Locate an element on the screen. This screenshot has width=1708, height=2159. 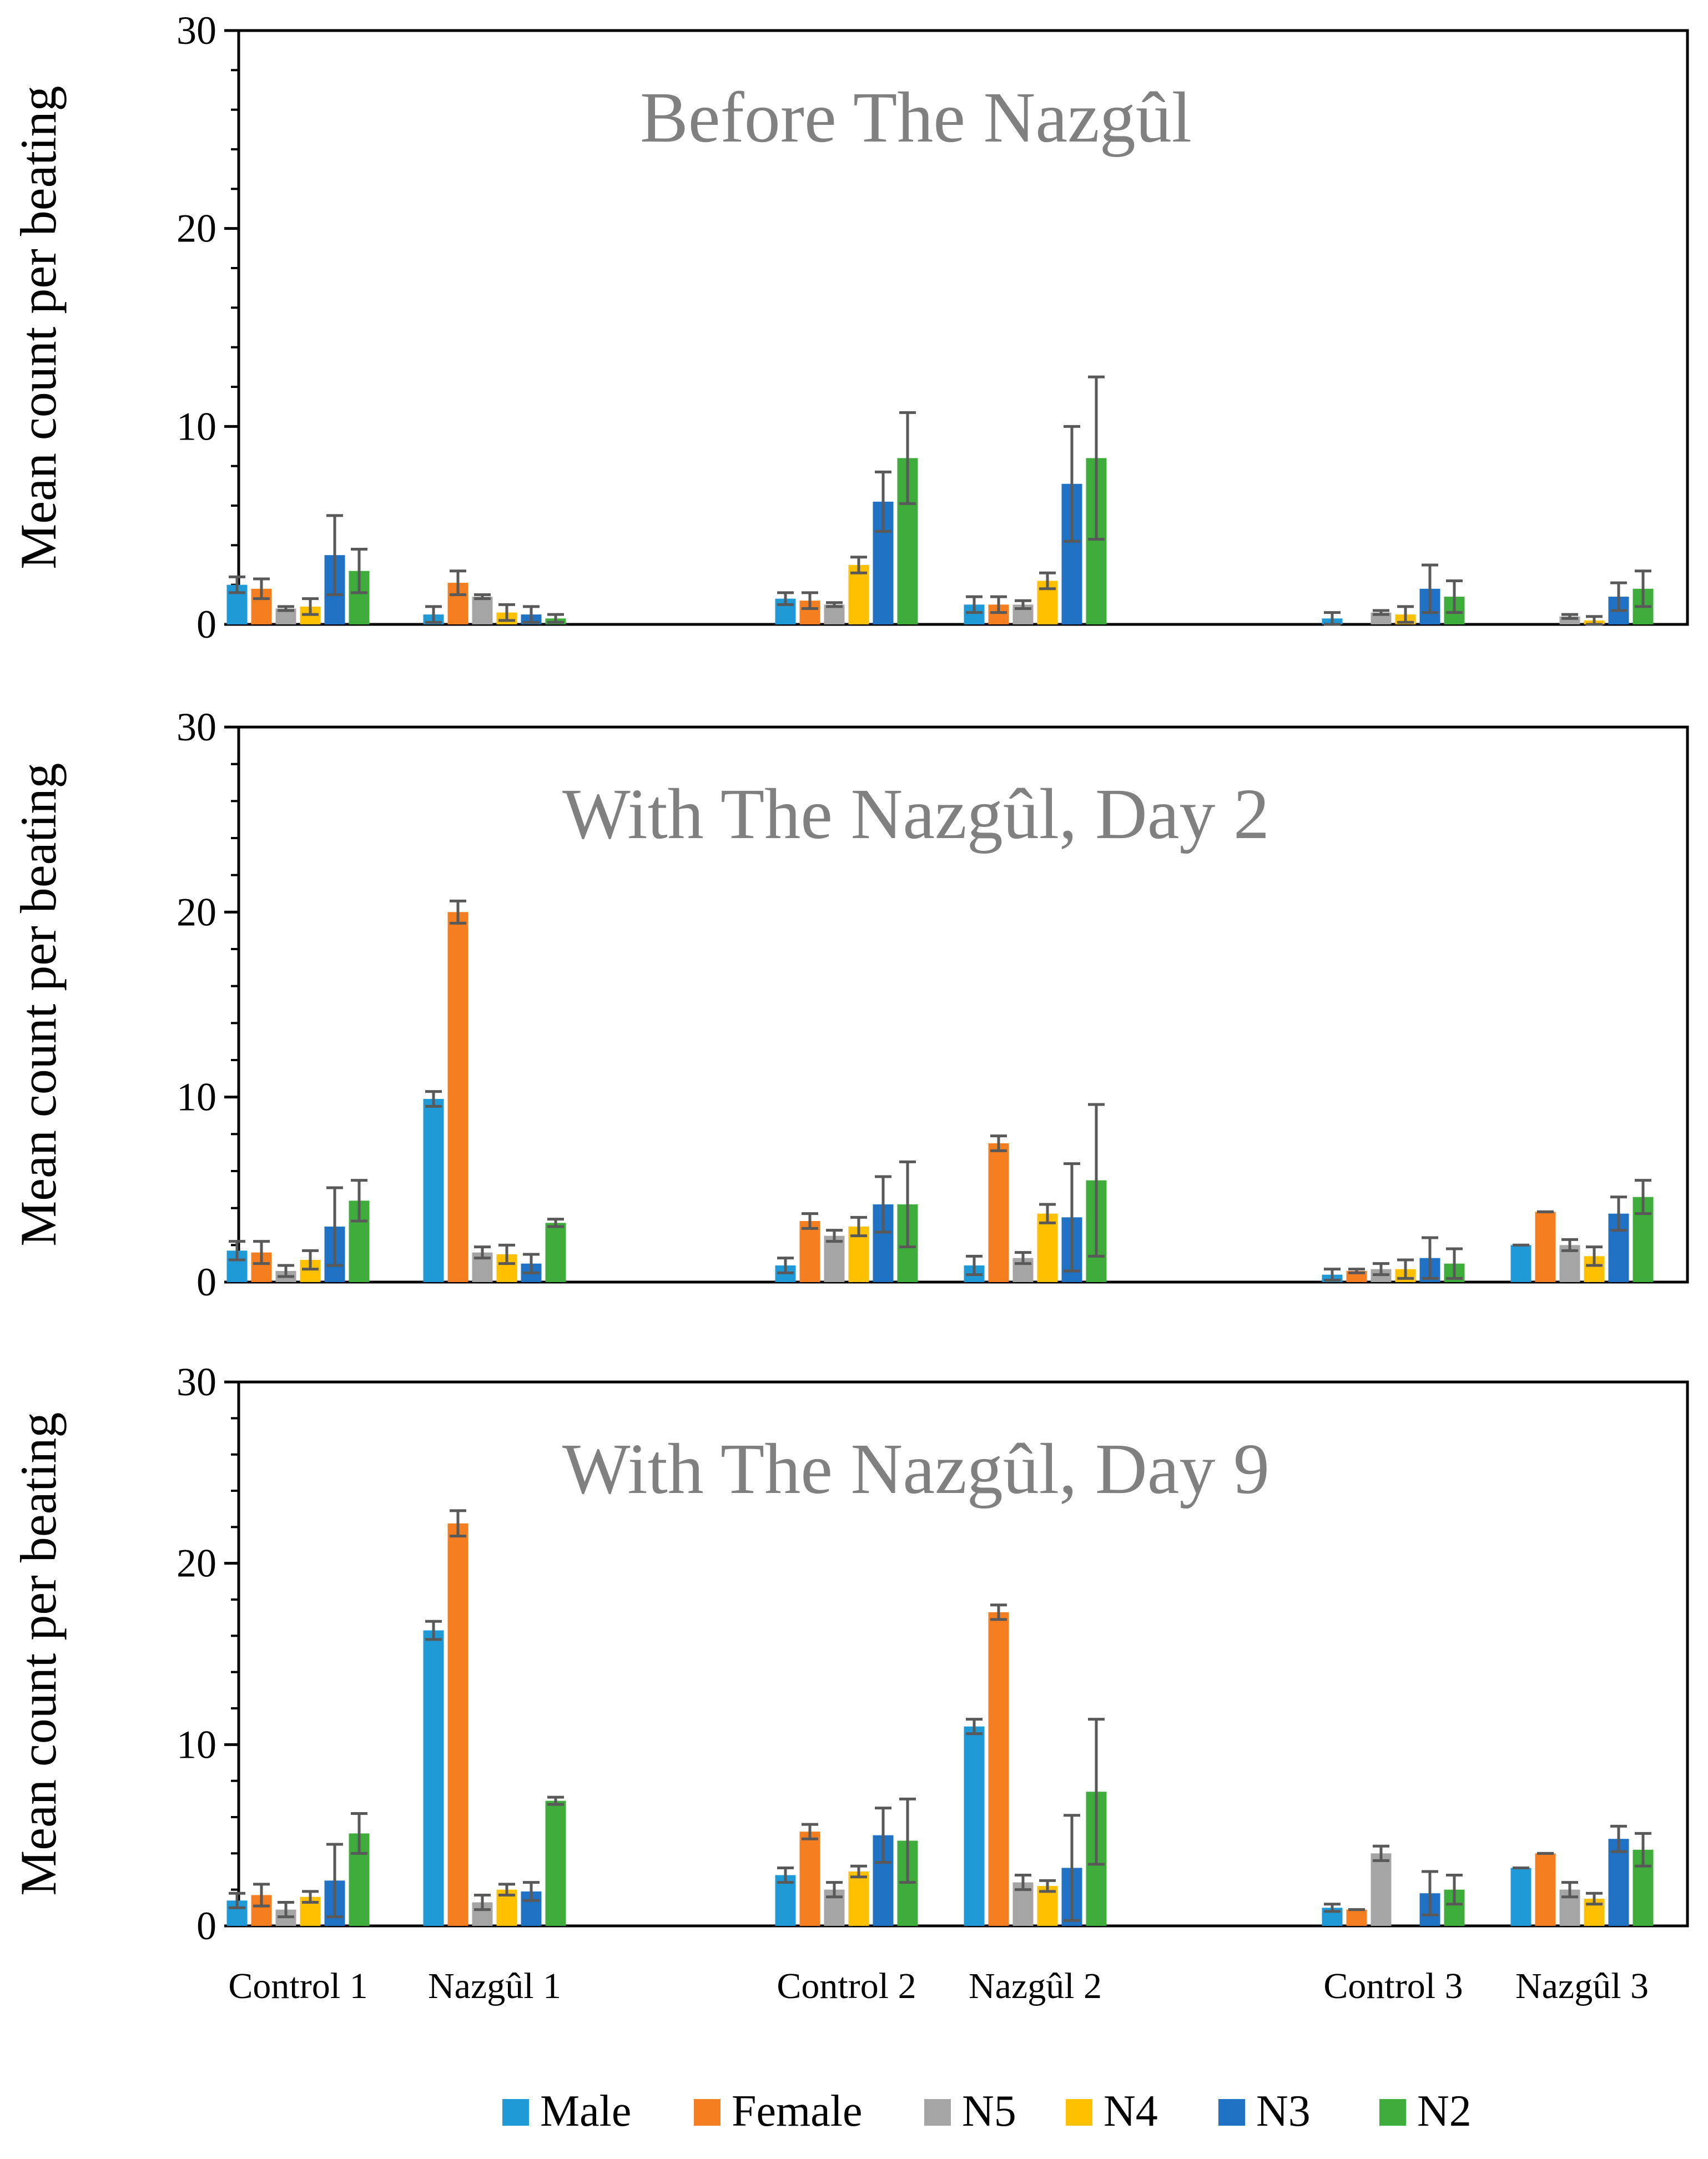
category-label: Control 1 is located at coordinates (297, 1986).